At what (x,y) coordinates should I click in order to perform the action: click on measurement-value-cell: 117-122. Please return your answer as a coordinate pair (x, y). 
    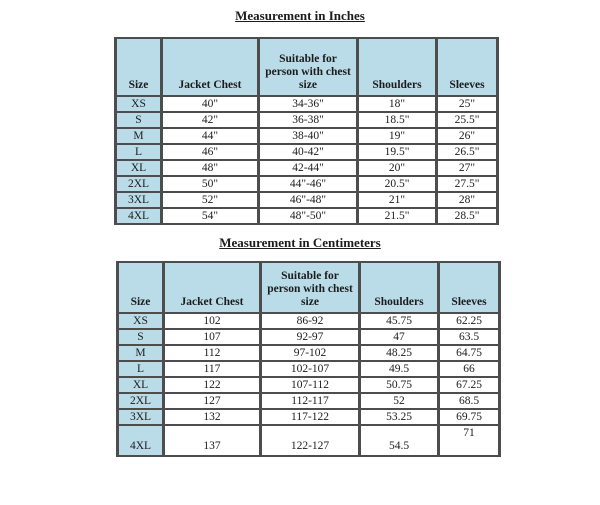
    Looking at the image, I should click on (310, 417).